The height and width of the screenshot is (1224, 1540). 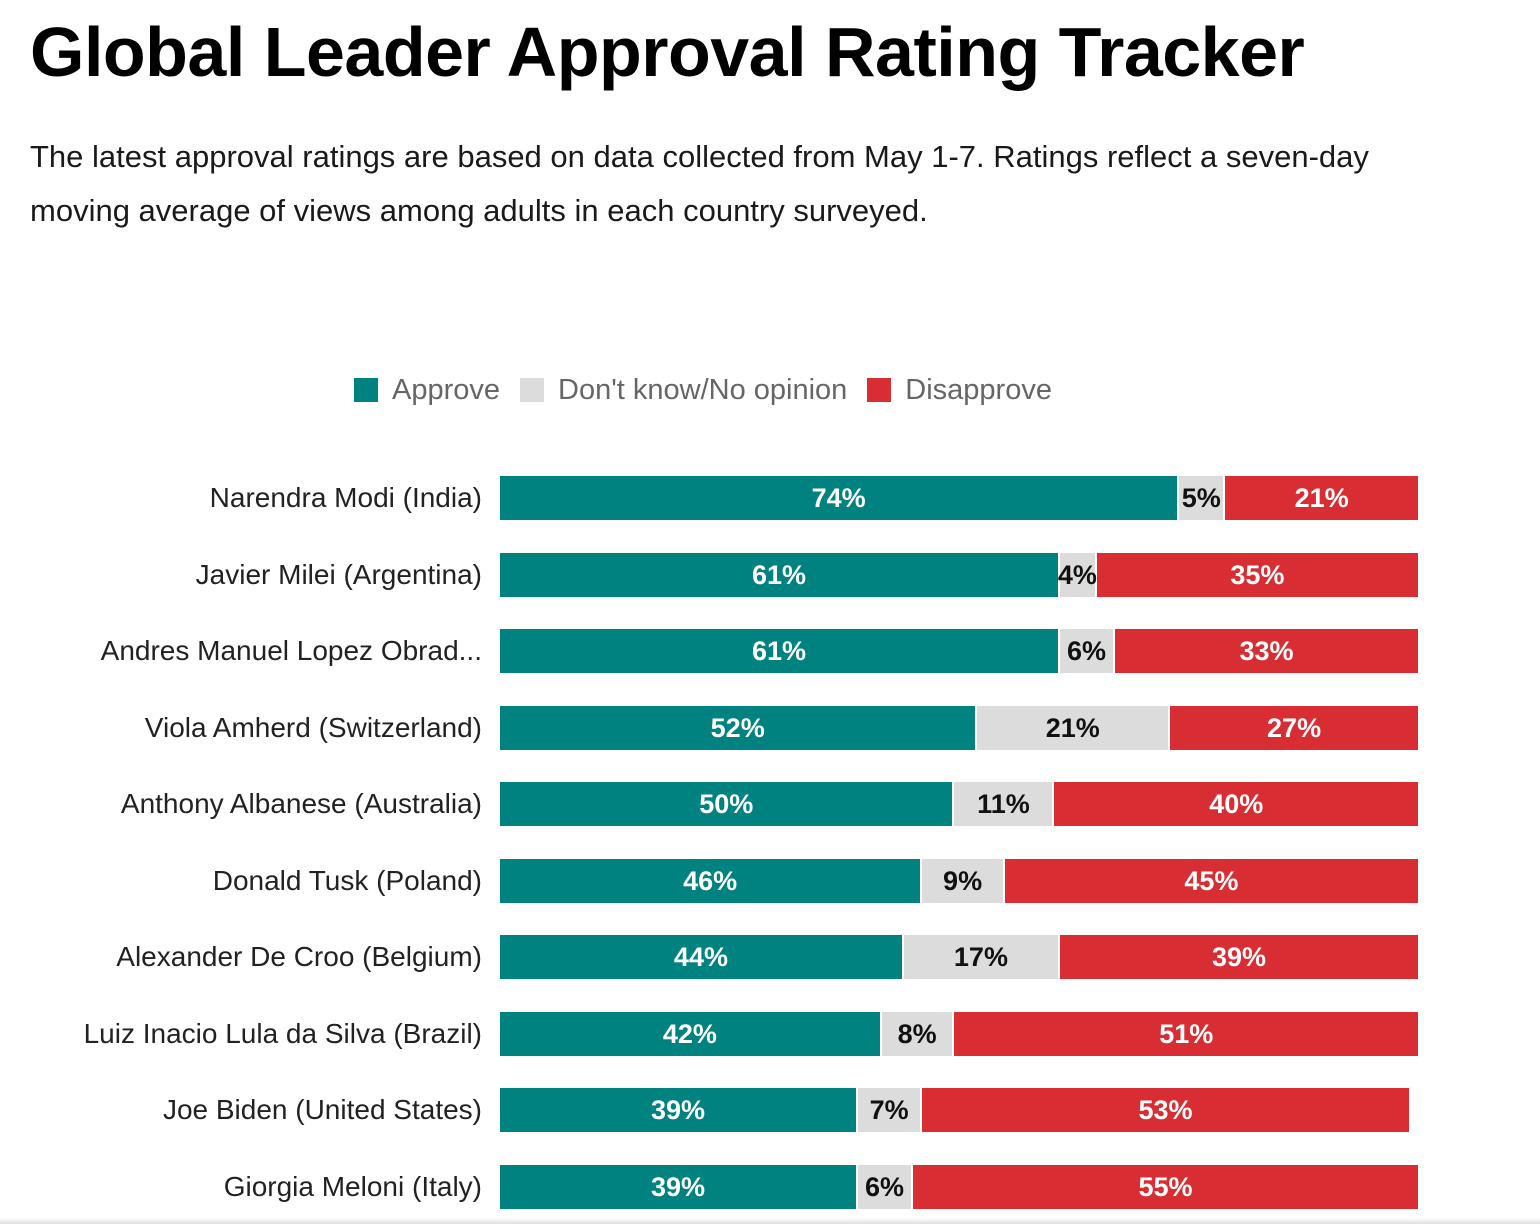 What do you see at coordinates (532, 390) in the screenshot?
I see `legend-swatch-dont-know` at bounding box center [532, 390].